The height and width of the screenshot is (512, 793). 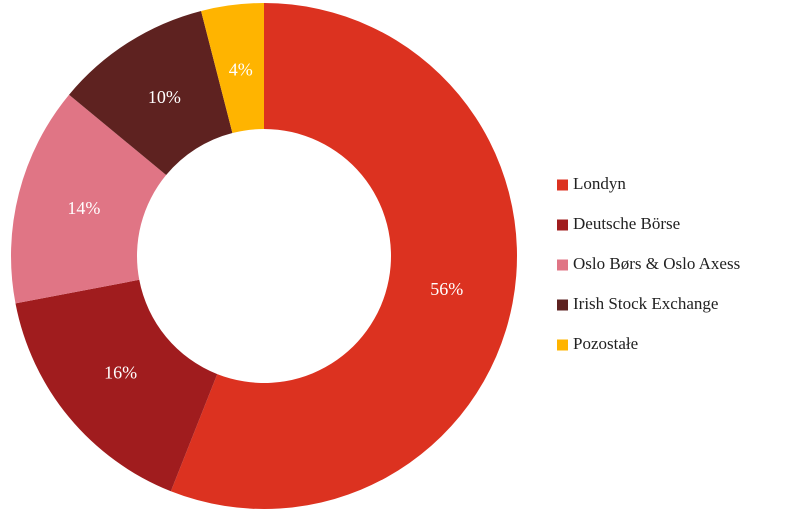 What do you see at coordinates (605, 343) in the screenshot?
I see `legend-label: Pozostałe` at bounding box center [605, 343].